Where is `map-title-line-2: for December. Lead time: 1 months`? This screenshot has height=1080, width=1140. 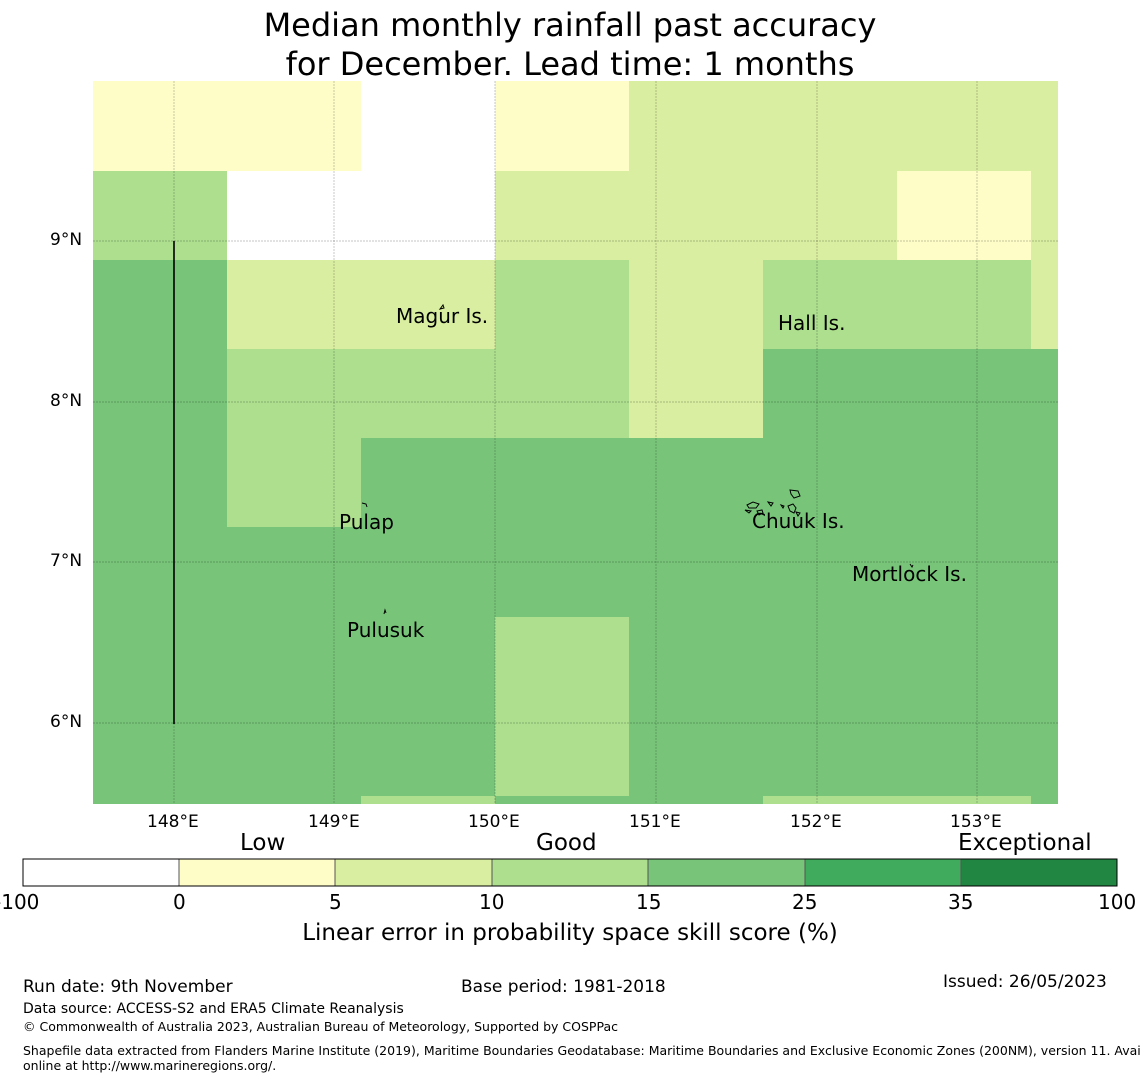
map-title-line-2: for December. Lead time: 1 months is located at coordinates (570, 64).